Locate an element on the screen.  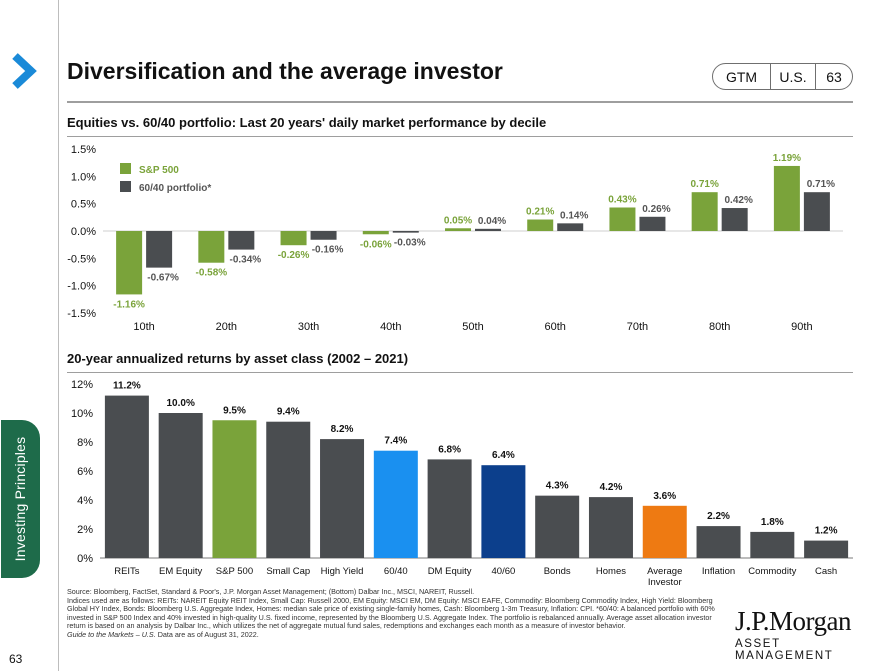
chart2-data-label: 3.6% is located at coordinates (664, 496).